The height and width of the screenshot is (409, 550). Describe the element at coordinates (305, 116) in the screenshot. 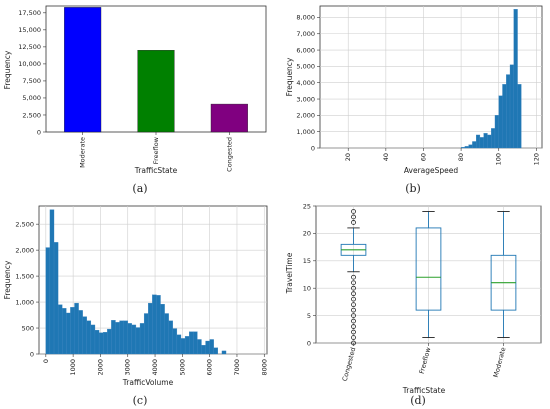

I see `chart-b-ytick-label: 2,000` at that location.